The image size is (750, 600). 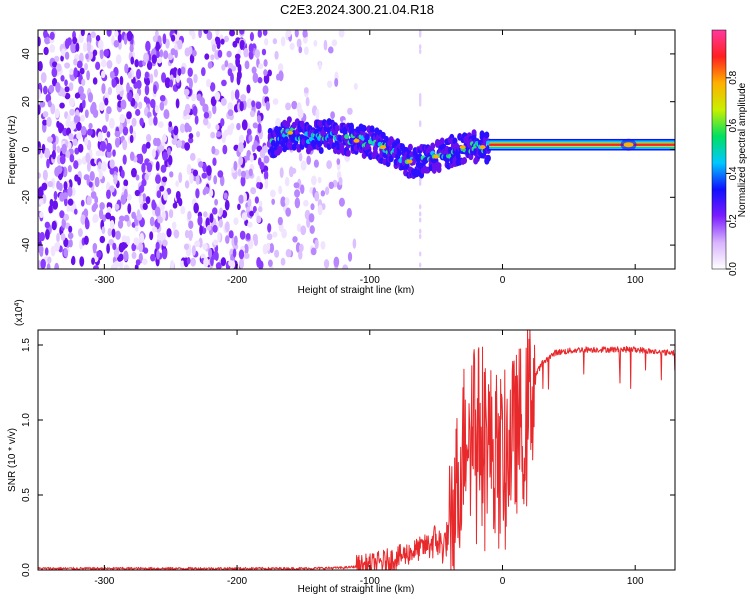 I want to click on colorbar-ticks: 0.0 0.2 0.4 0.6 0.8, so click(x=732, y=173).